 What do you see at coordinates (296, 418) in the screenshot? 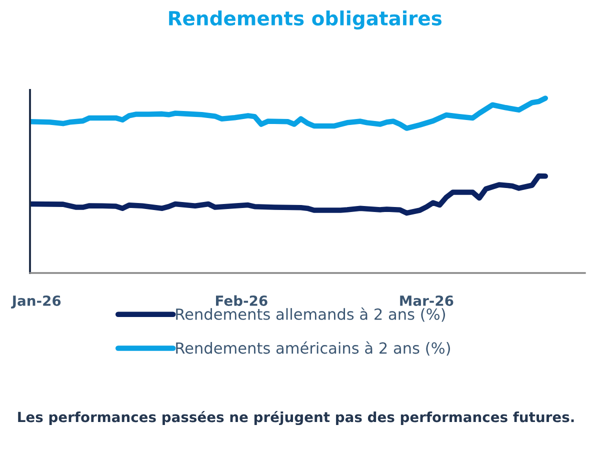
I see `text: Les performances passées ne préjugent pas des performances futures.` at bounding box center [296, 418].